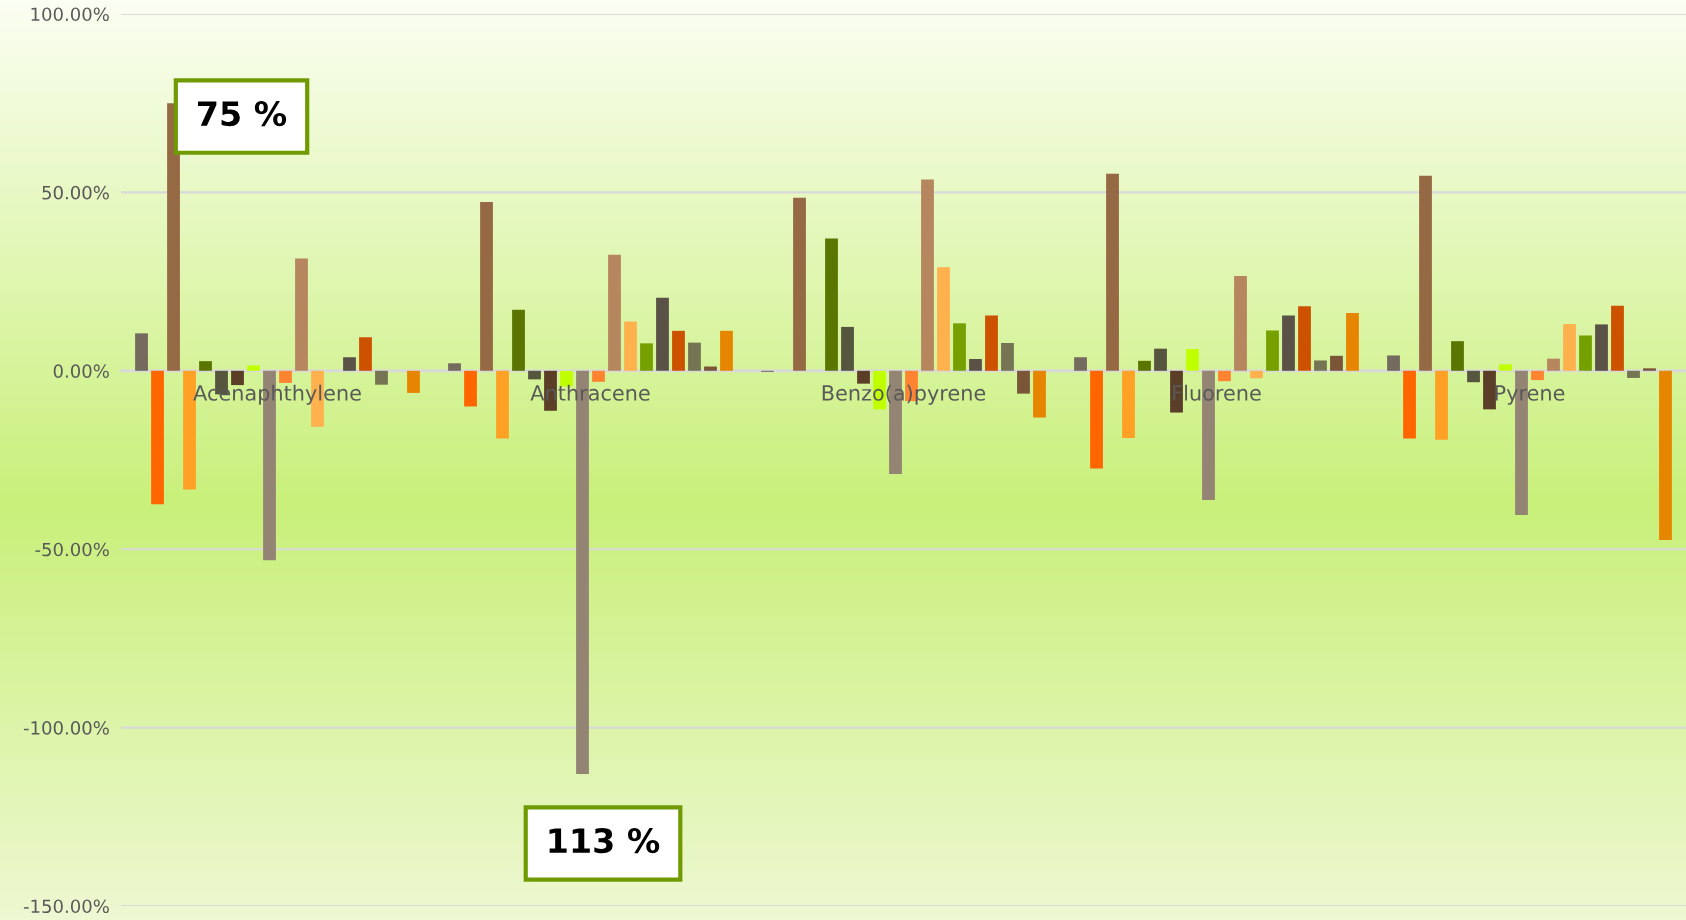 This screenshot has width=1686, height=920. Describe the element at coordinates (242, 114) in the screenshot. I see `annotation: 75 %` at that location.